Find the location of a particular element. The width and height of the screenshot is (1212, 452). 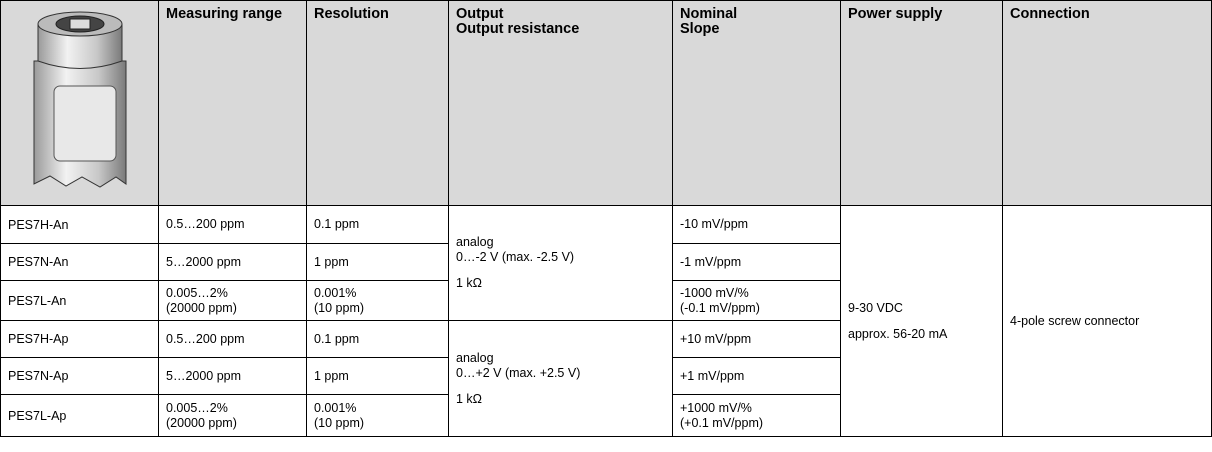

column-header: Connection is located at coordinates (1107, 103).